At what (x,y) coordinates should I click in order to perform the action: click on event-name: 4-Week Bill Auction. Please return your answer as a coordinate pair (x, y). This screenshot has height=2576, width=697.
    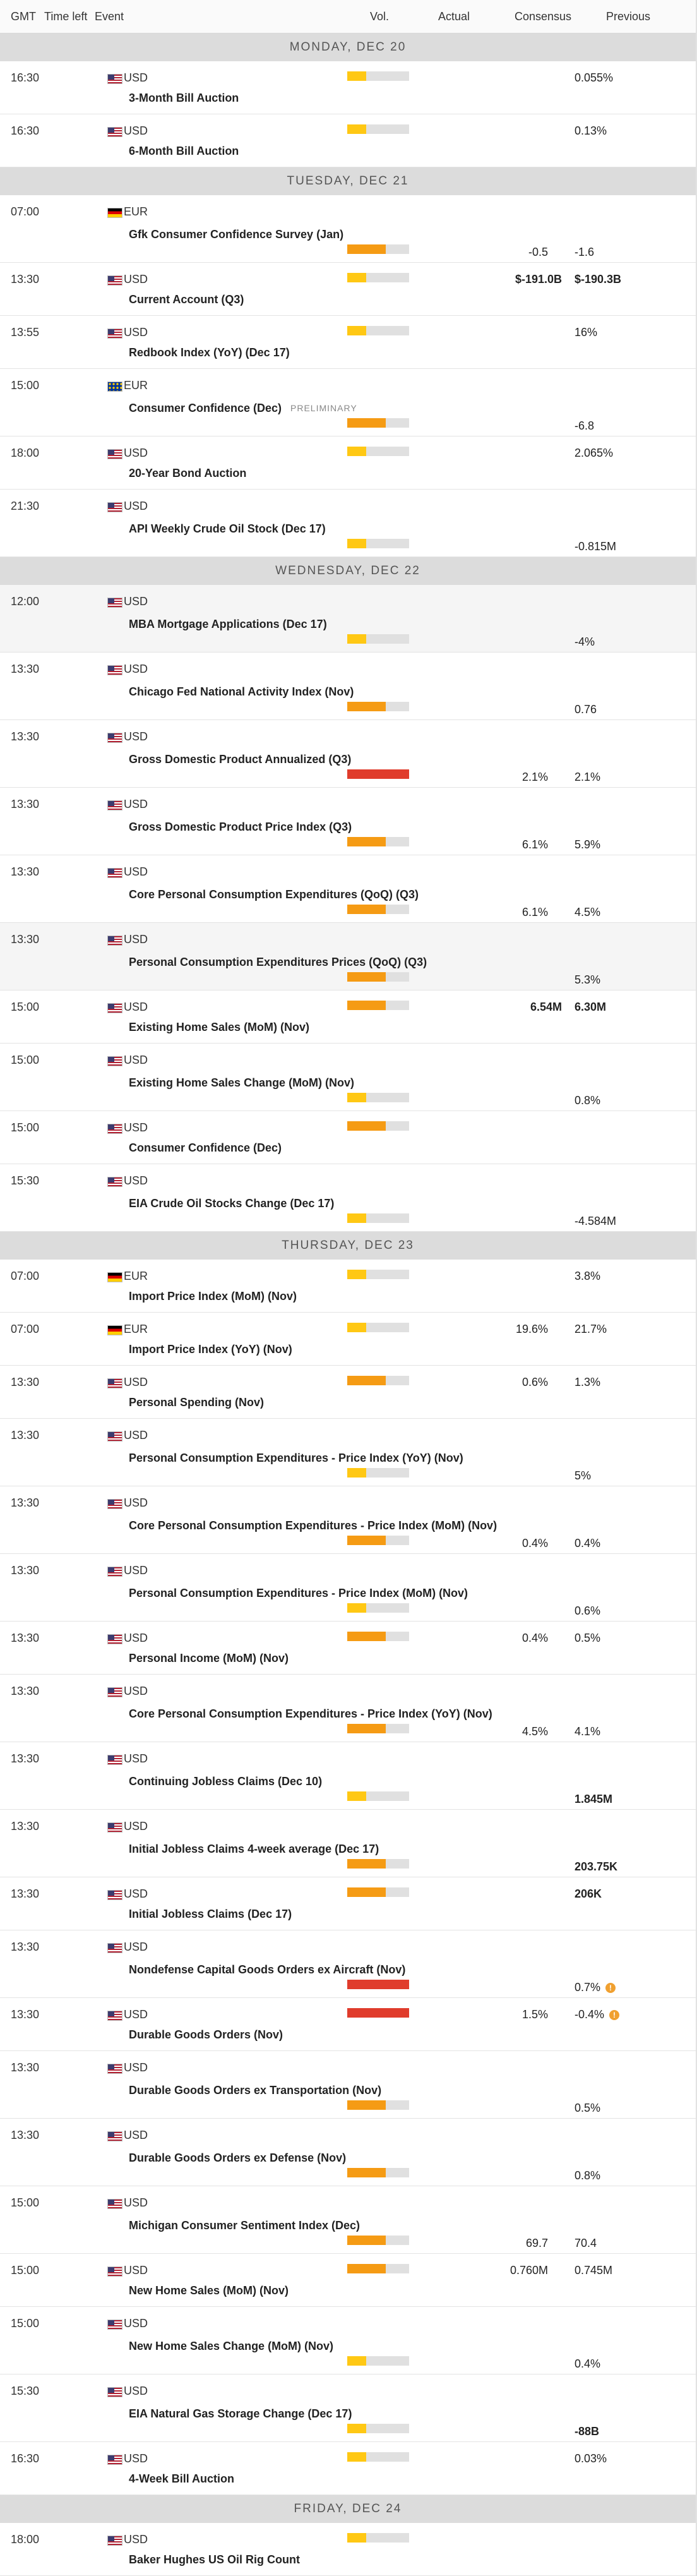
    Looking at the image, I should click on (182, 2478).